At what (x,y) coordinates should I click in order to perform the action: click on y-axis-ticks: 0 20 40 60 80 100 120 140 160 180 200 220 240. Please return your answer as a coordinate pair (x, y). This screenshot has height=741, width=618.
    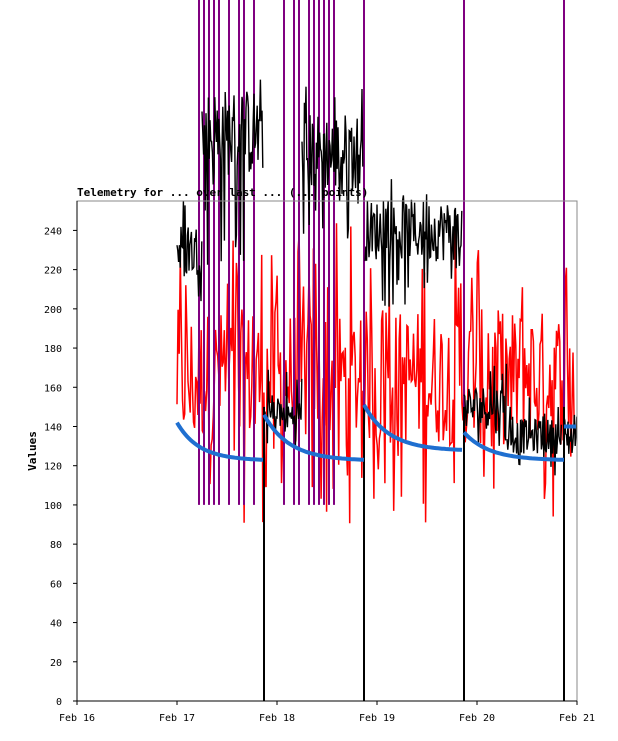
    Looking at the image, I should click on (60, 467).